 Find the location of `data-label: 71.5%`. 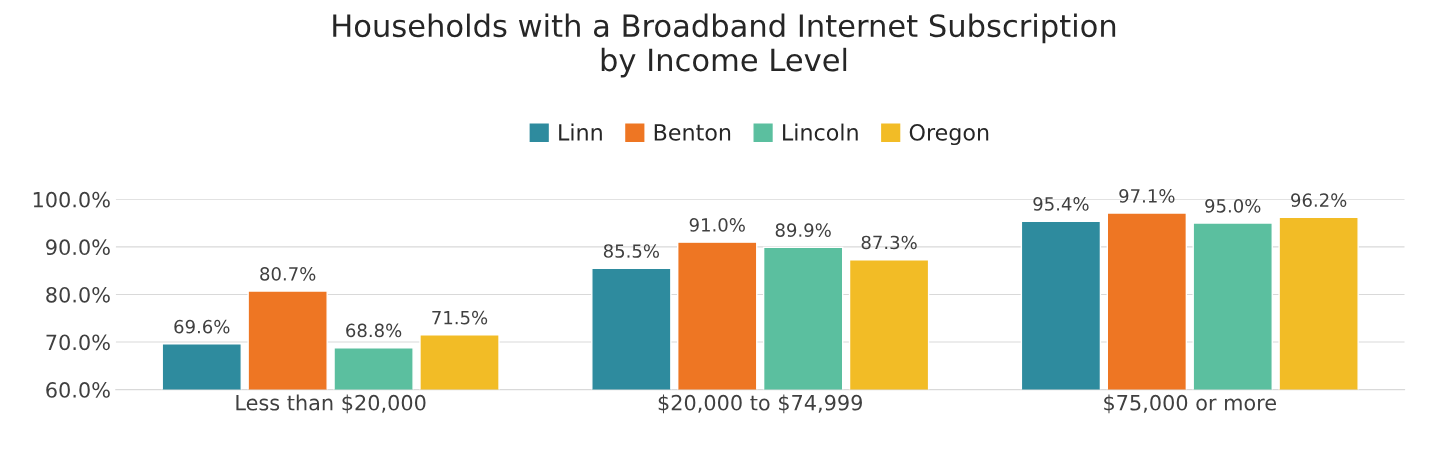

data-label: 71.5% is located at coordinates (460, 317).